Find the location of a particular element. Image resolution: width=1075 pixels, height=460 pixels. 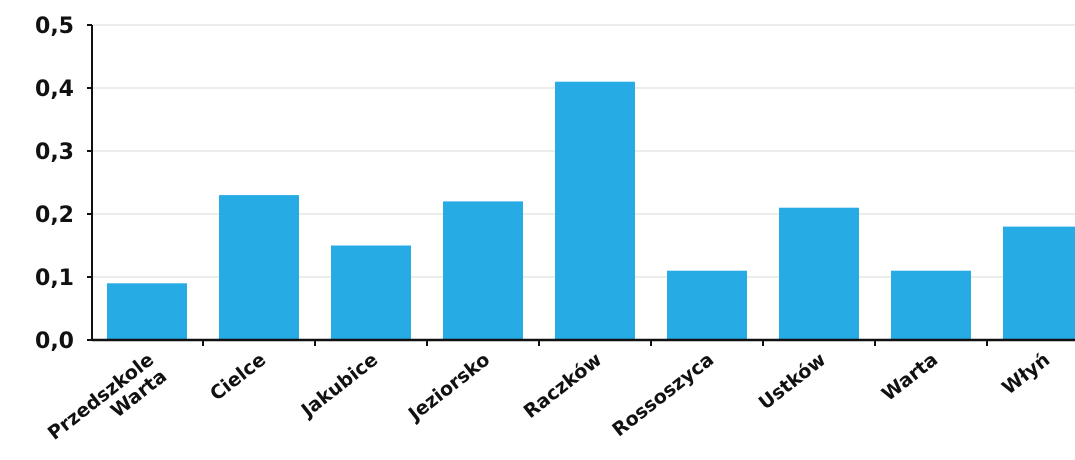

x-tick-label: Włyń is located at coordinates (1026, 374).